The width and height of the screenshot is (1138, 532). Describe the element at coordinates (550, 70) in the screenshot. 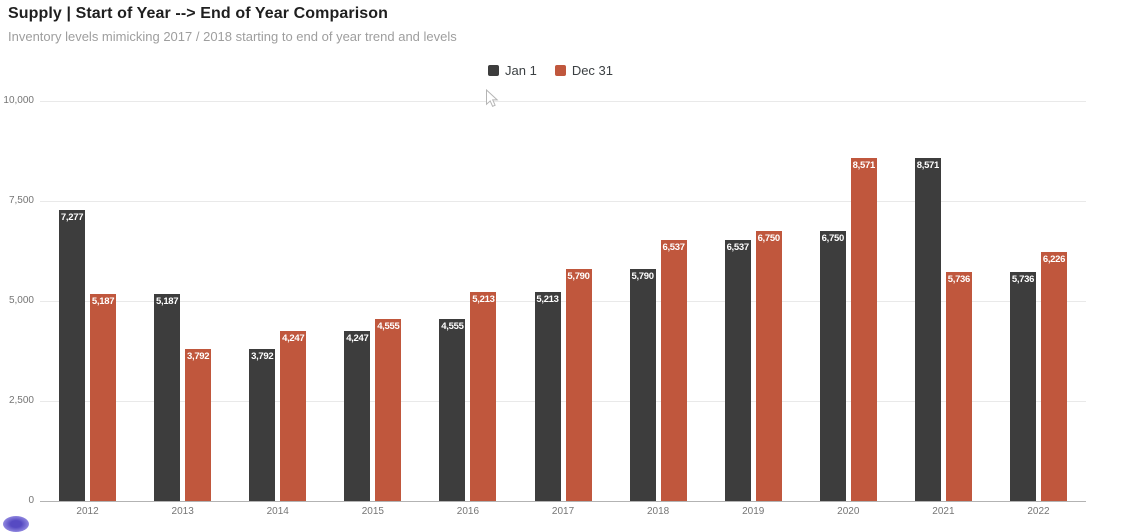

I see `legend: Jan 1 Dec 31` at that location.